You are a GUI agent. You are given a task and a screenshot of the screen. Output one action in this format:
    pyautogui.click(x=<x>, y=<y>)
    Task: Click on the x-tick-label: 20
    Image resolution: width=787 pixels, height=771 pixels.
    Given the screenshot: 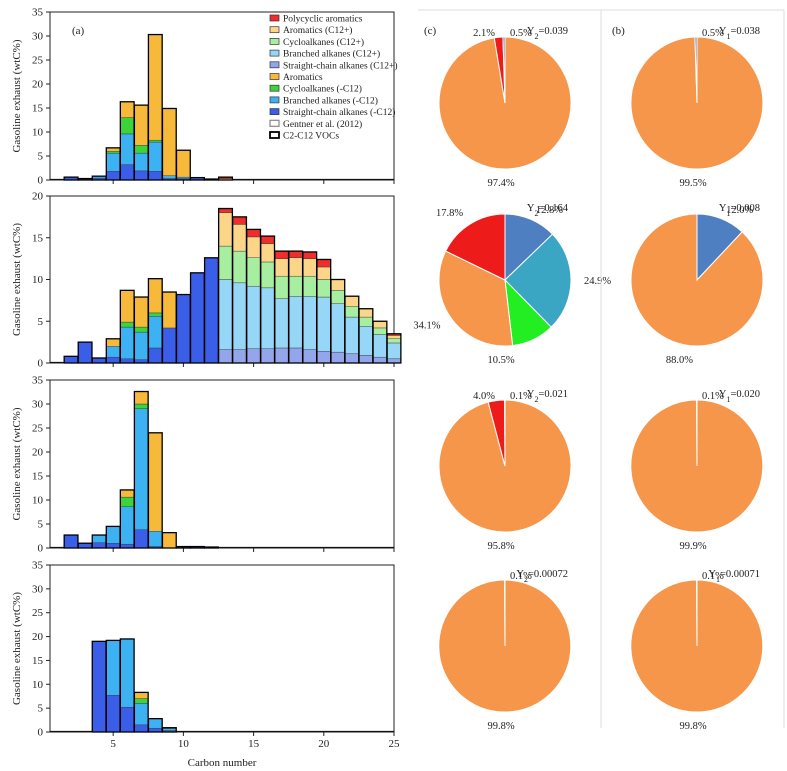 What is the action you would take?
    pyautogui.click(x=324, y=744)
    